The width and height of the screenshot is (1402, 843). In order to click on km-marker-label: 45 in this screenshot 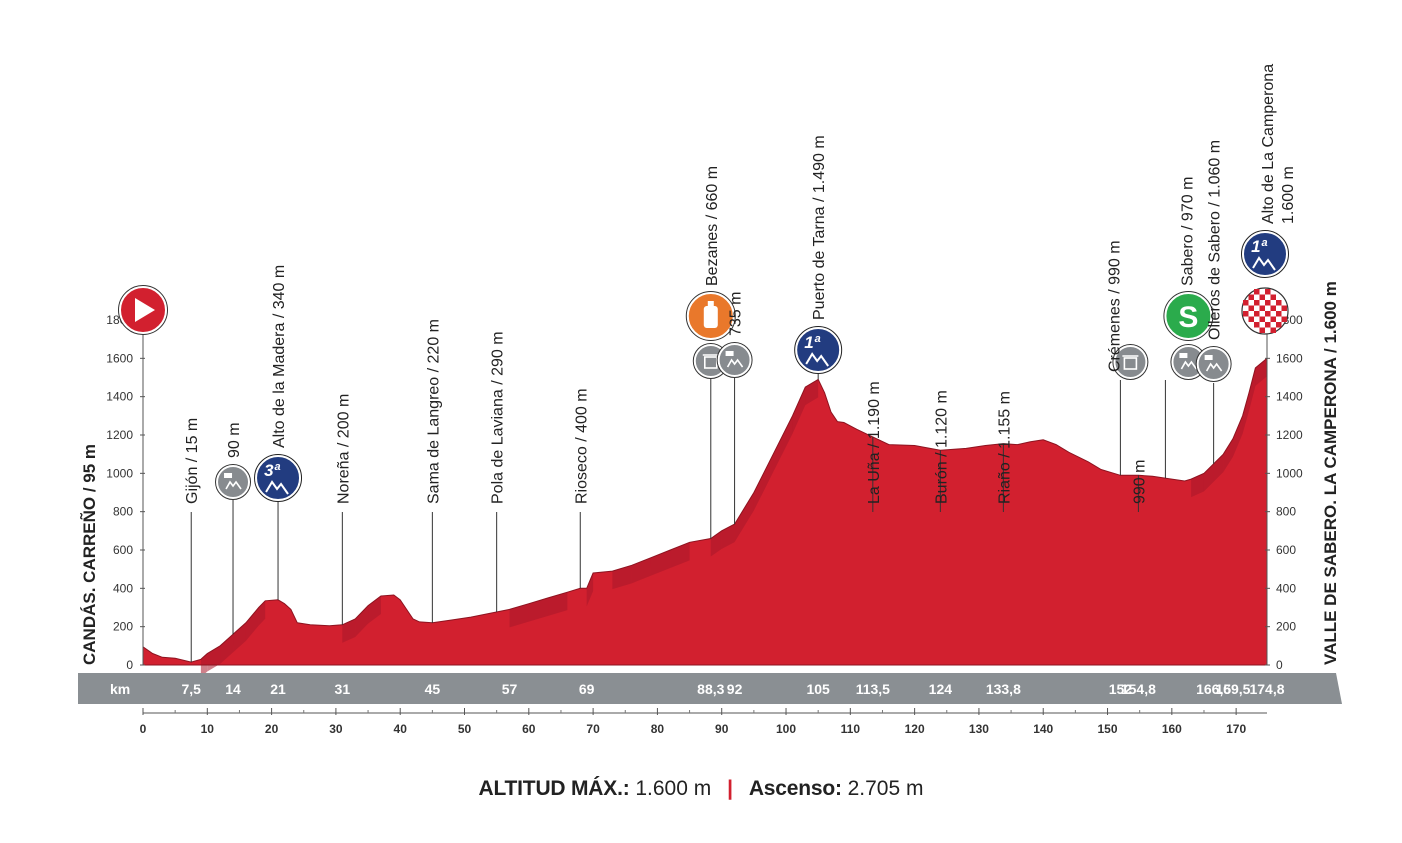, I will do `click(433, 689)`.